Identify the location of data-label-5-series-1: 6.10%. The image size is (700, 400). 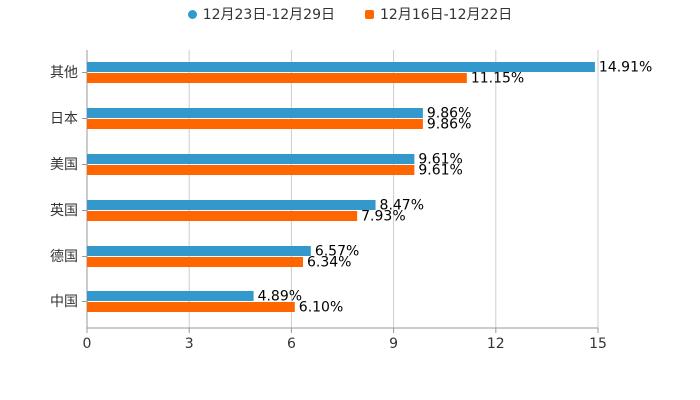
(321, 308).